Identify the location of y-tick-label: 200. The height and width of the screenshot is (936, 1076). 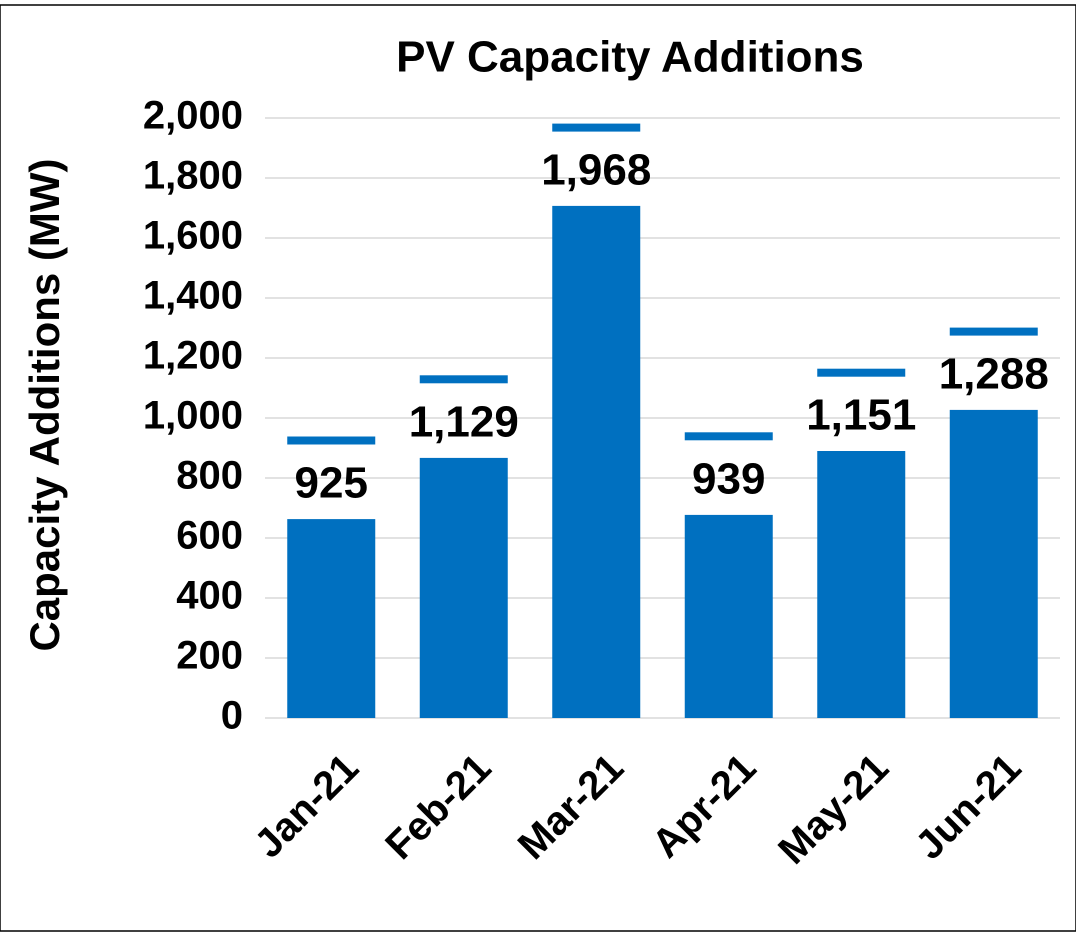
(209, 656).